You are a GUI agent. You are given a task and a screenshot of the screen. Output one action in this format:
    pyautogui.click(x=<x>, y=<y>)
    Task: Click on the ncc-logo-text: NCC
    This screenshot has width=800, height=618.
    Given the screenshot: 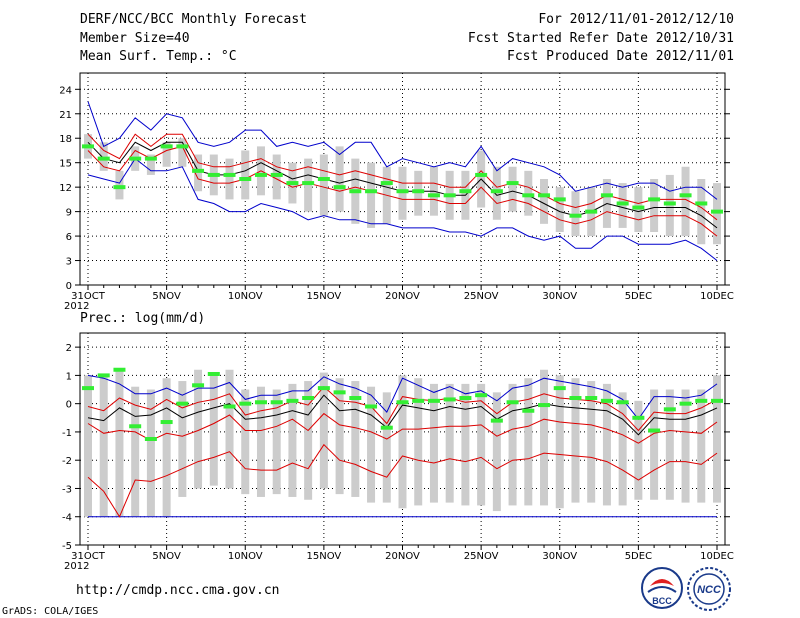 What is the action you would take?
    pyautogui.click(x=709, y=590)
    